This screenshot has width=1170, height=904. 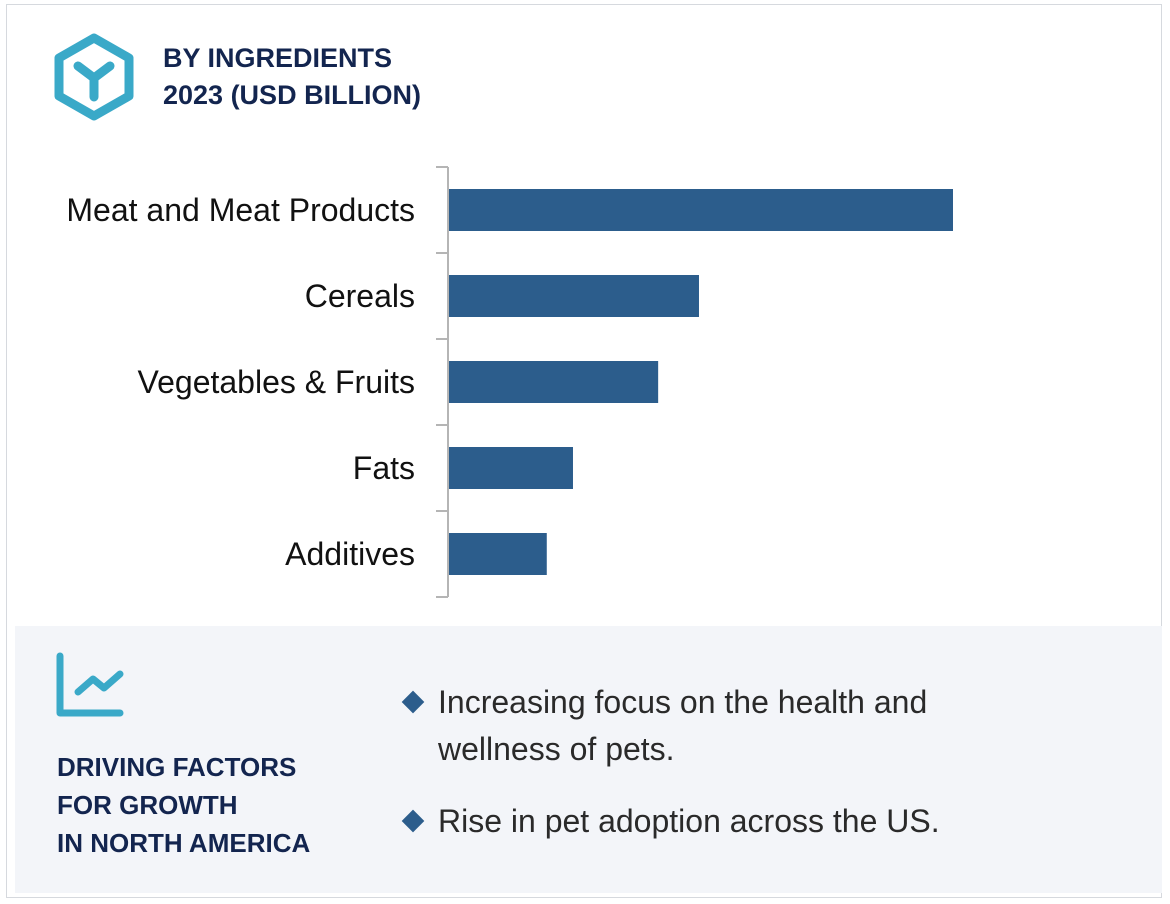 I want to click on category-label: Cereals, so click(x=360, y=296).